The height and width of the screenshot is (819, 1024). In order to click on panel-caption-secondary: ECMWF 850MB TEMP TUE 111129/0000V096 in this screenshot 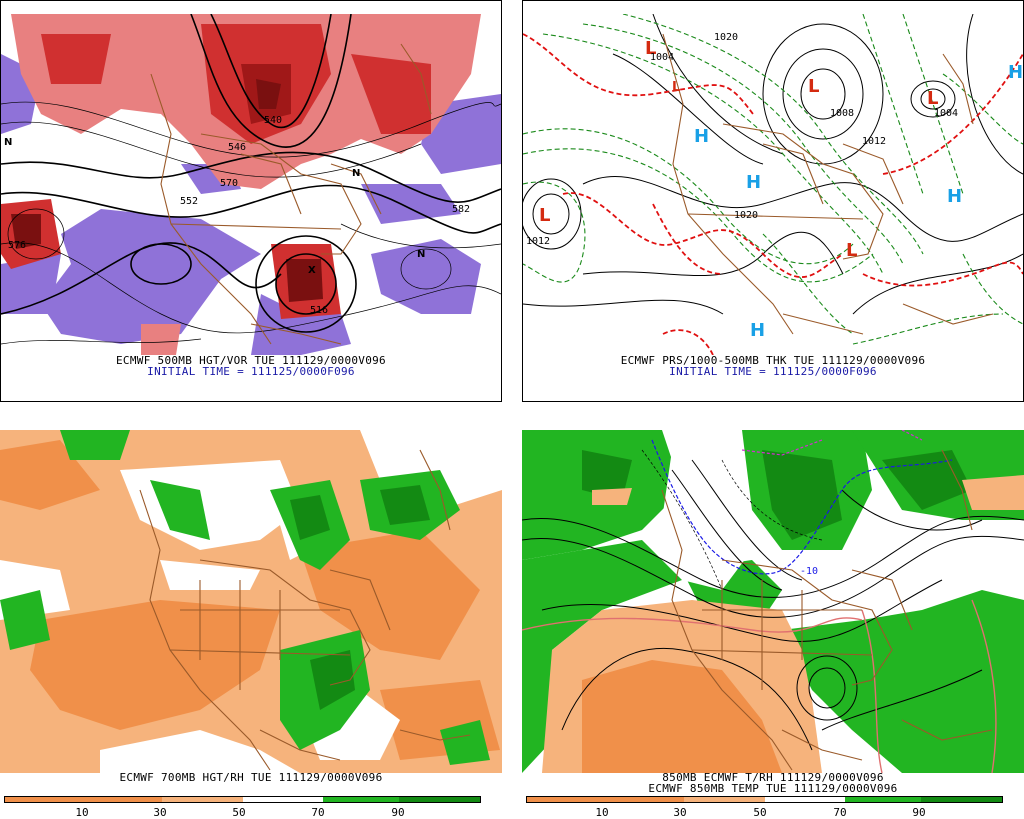, I will do `click(773, 788)`.